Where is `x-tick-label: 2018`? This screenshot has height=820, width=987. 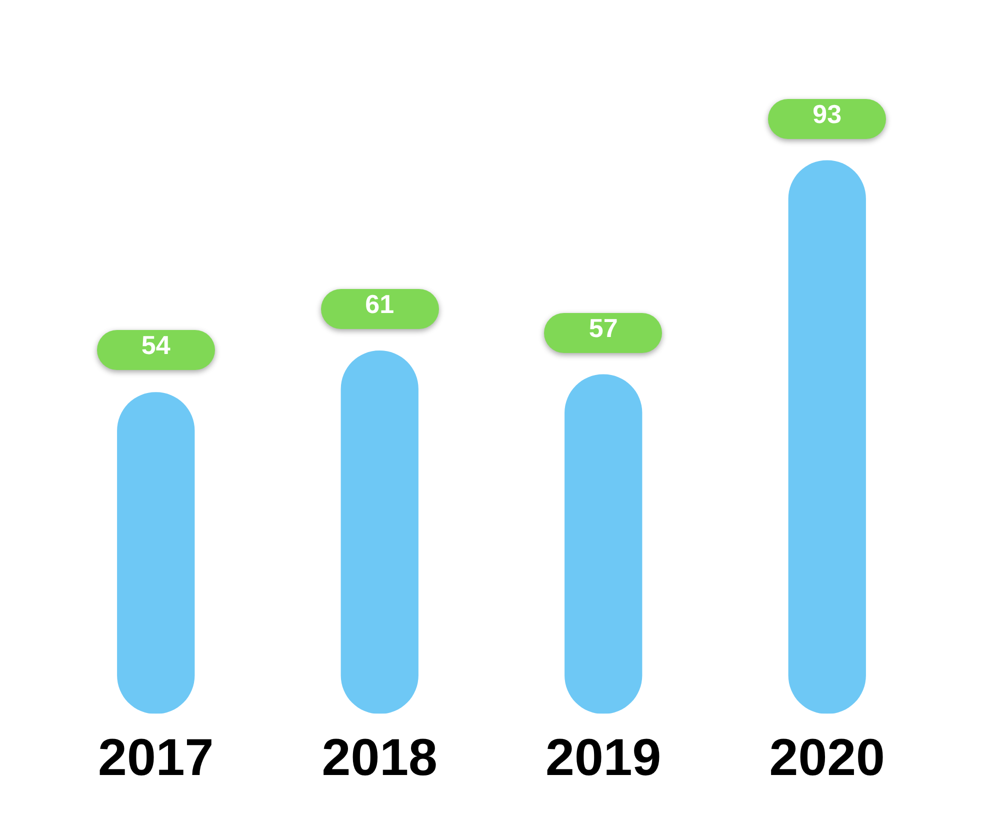 x-tick-label: 2018 is located at coordinates (380, 758).